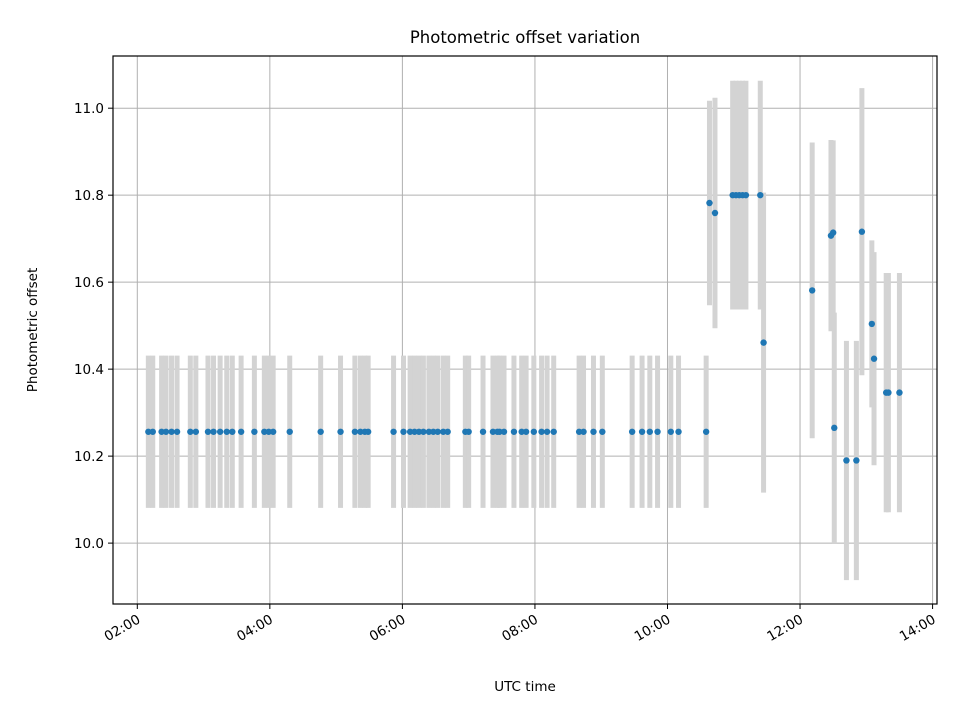  I want to click on y-tick-label: 10.2, so click(89, 457).